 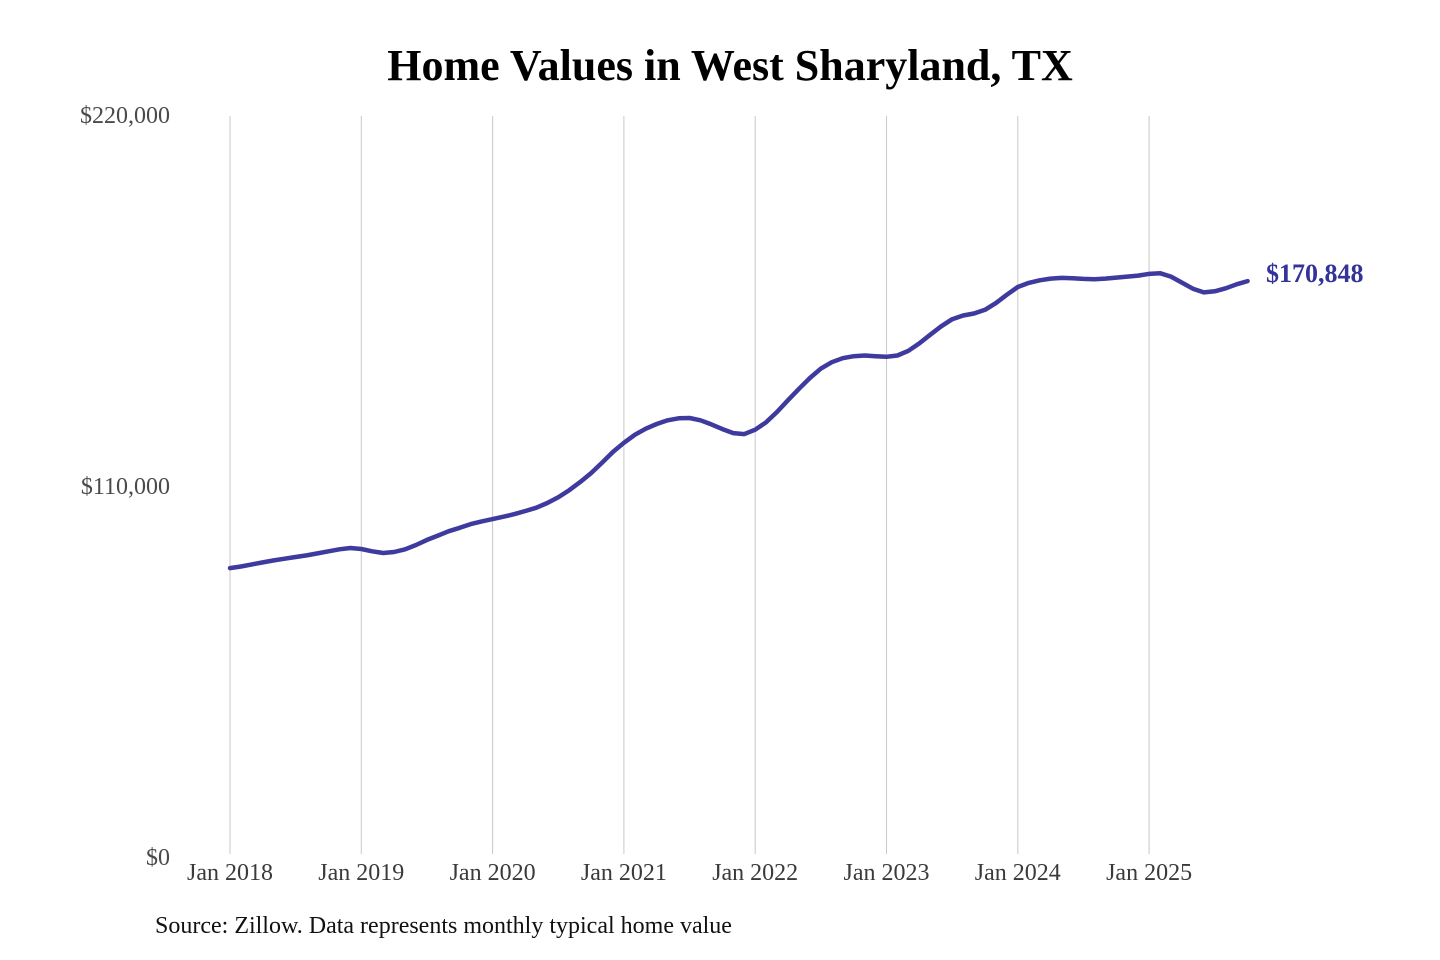 What do you see at coordinates (230, 873) in the screenshot?
I see `x-axis-tick-label: Jan 2018` at bounding box center [230, 873].